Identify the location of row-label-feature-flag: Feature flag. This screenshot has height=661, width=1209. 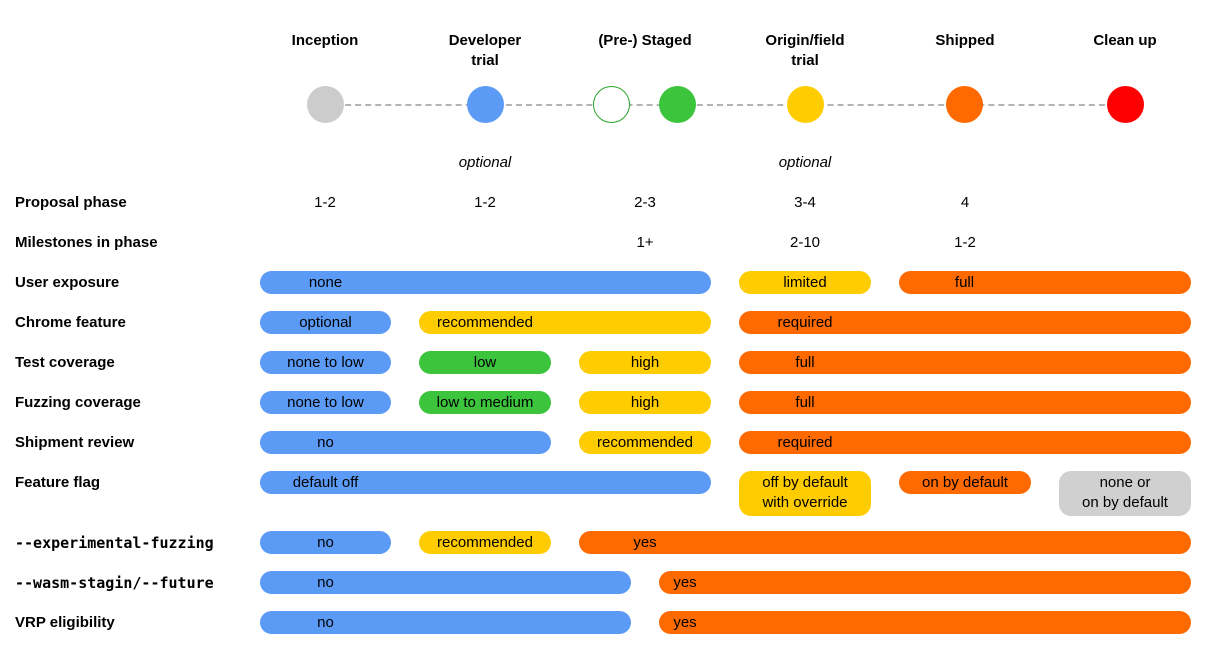
(58, 482).